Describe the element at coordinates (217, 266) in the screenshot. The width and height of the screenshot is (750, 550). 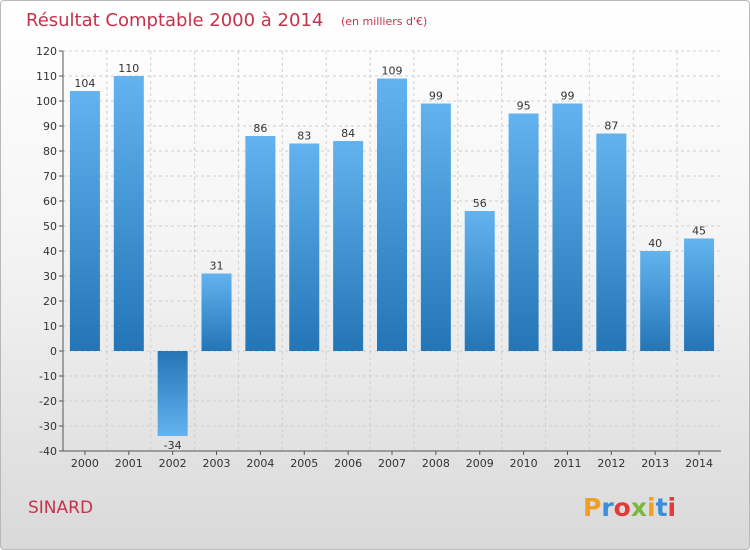
I see `data-label: 31` at that location.